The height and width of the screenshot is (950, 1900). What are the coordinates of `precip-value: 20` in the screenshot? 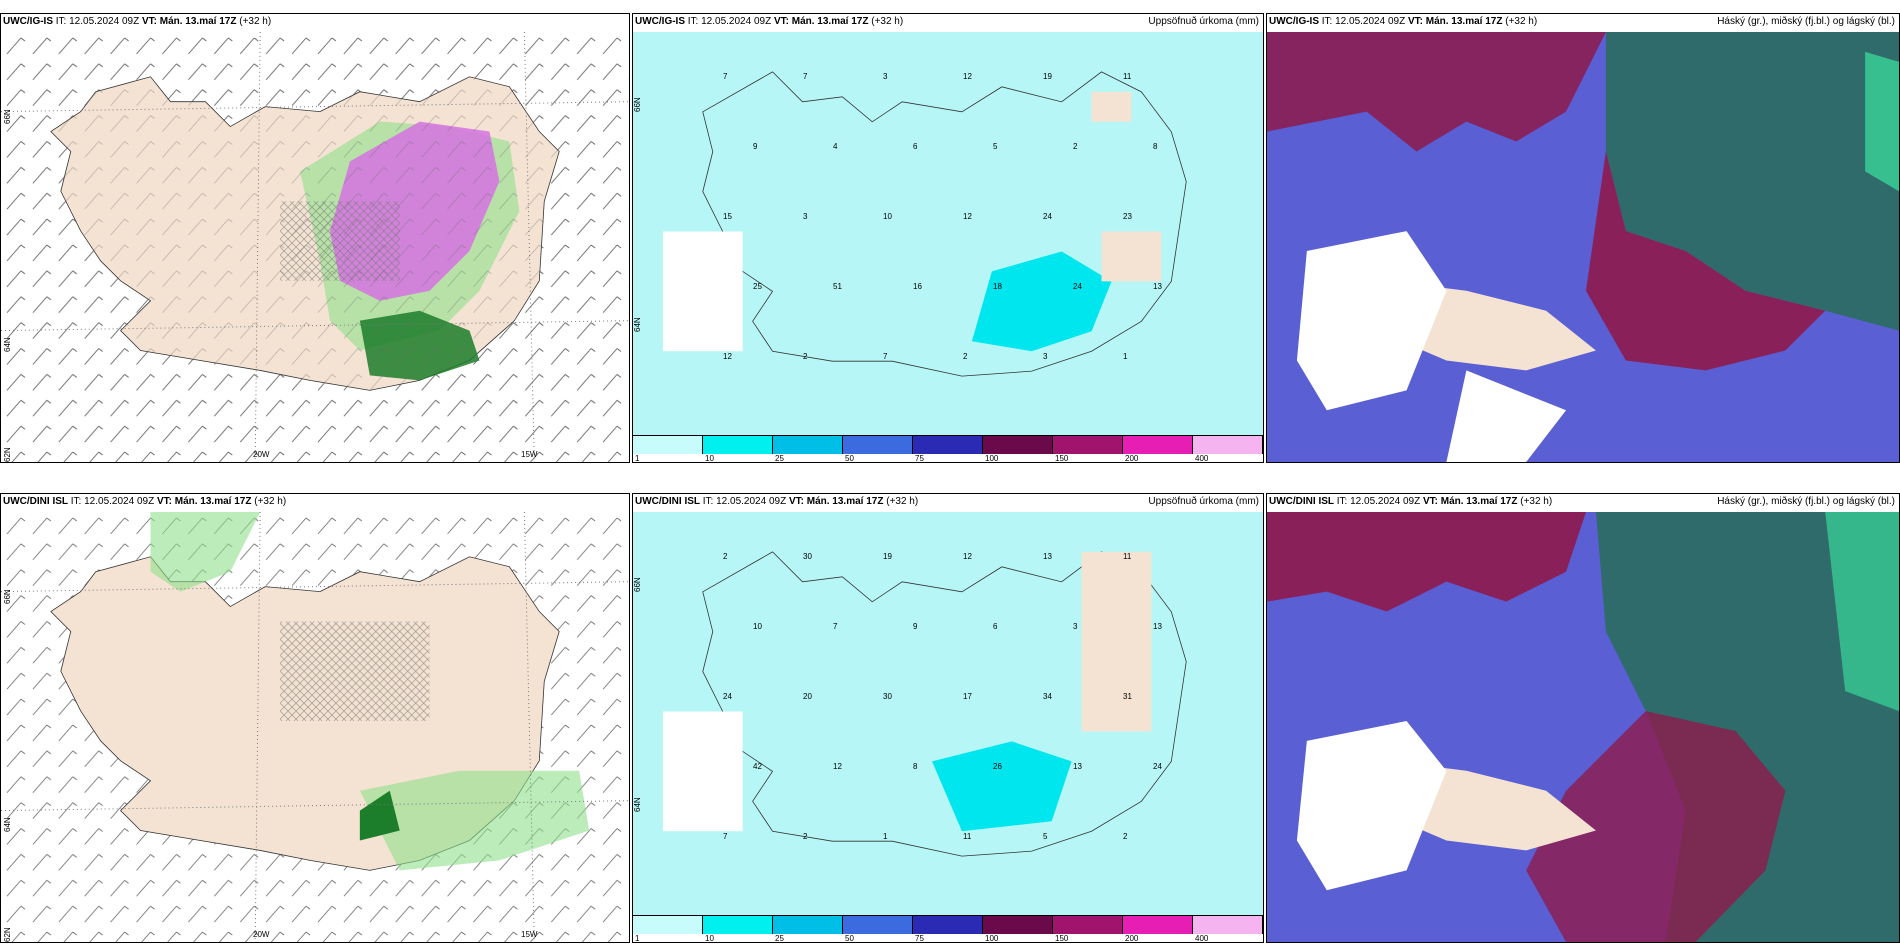 It's located at (807, 696).